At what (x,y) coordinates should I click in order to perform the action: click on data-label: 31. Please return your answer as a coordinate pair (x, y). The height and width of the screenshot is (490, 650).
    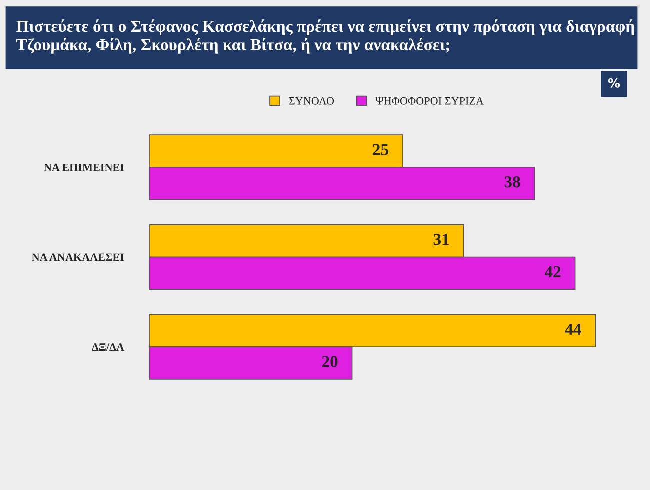
    Looking at the image, I should click on (442, 240).